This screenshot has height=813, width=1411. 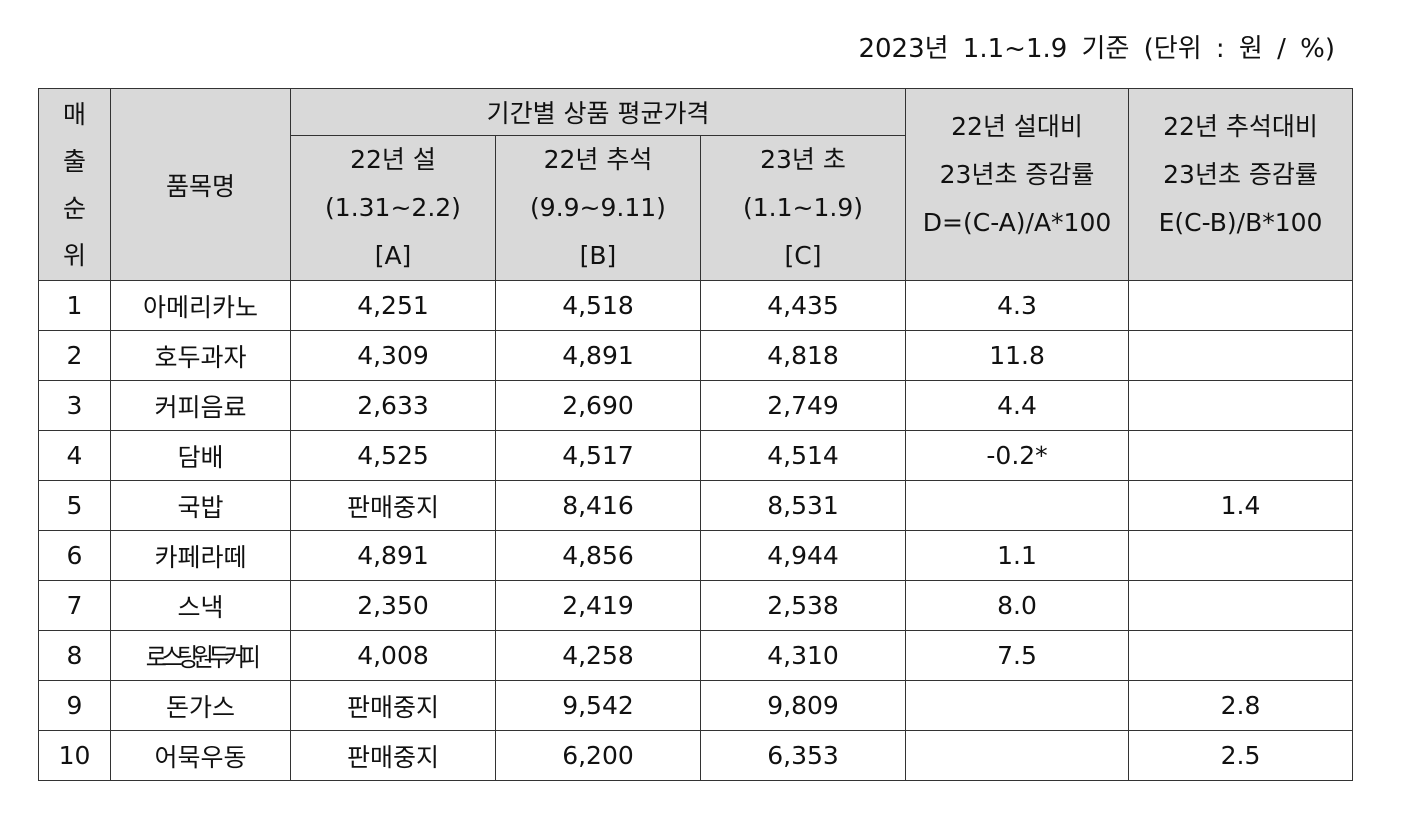 What do you see at coordinates (803, 705) in the screenshot?
I see `cell-text: 9,809` at bounding box center [803, 705].